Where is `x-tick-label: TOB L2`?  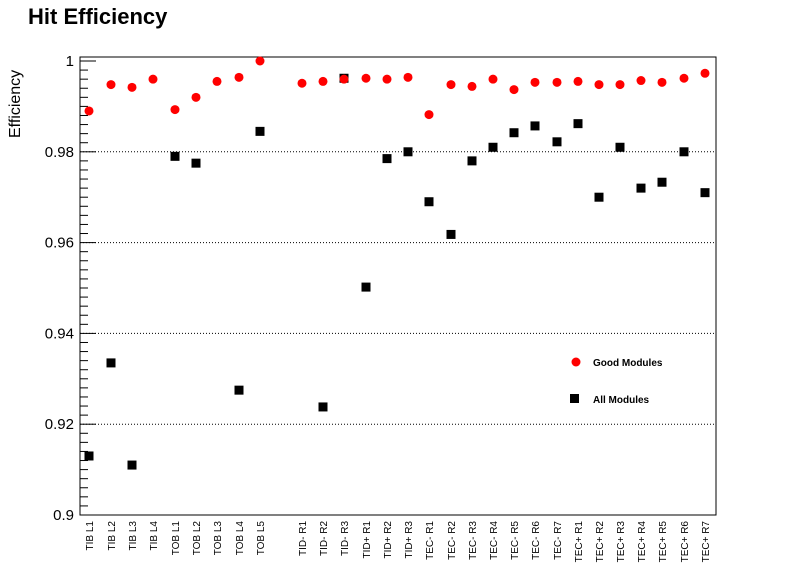
x-tick-label: TOB L2 is located at coordinates (197, 538).